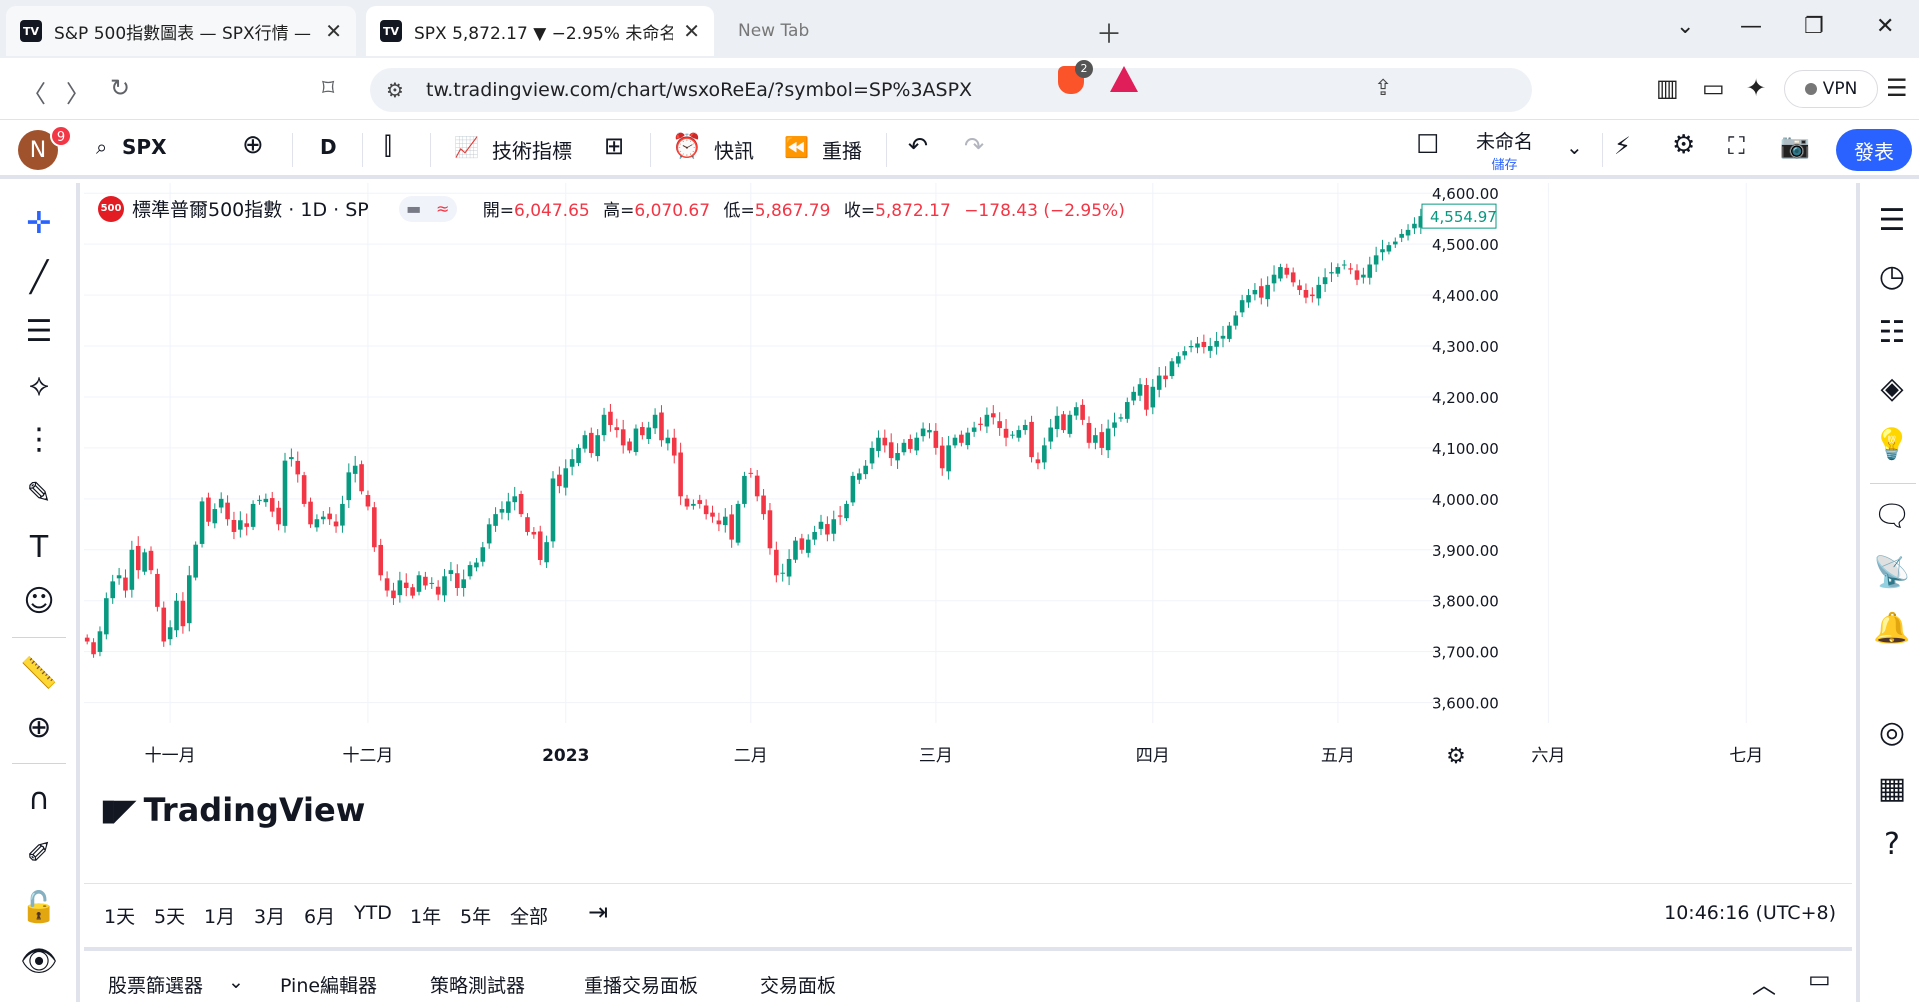 Image resolution: width=1919 pixels, height=1002 pixels. Describe the element at coordinates (373, 913) in the screenshot. I see `range-ytd: YTD` at that location.